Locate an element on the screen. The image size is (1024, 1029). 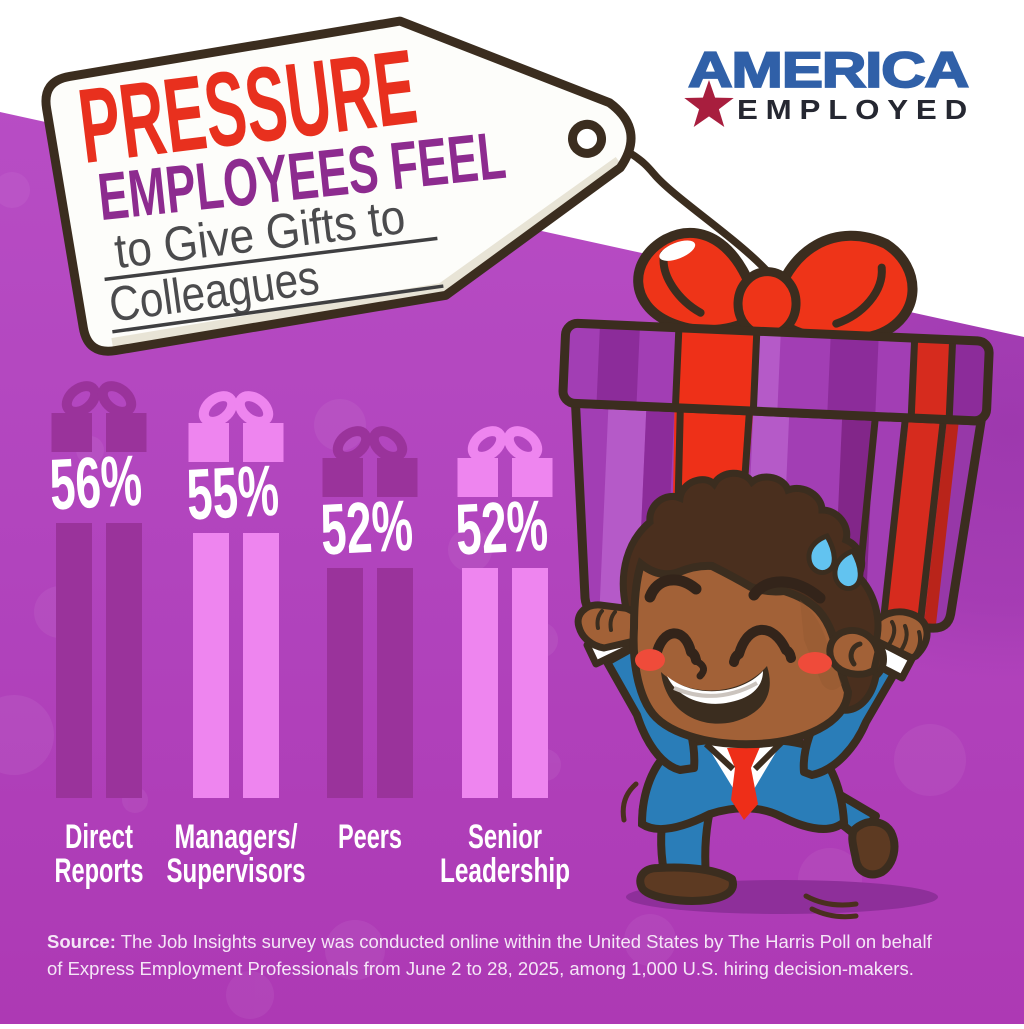
svg-text: 55% is located at coordinates (233, 493).